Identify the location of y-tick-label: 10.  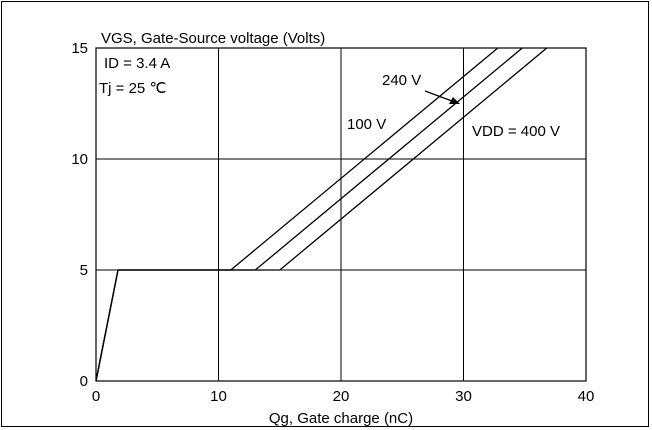
(79, 159).